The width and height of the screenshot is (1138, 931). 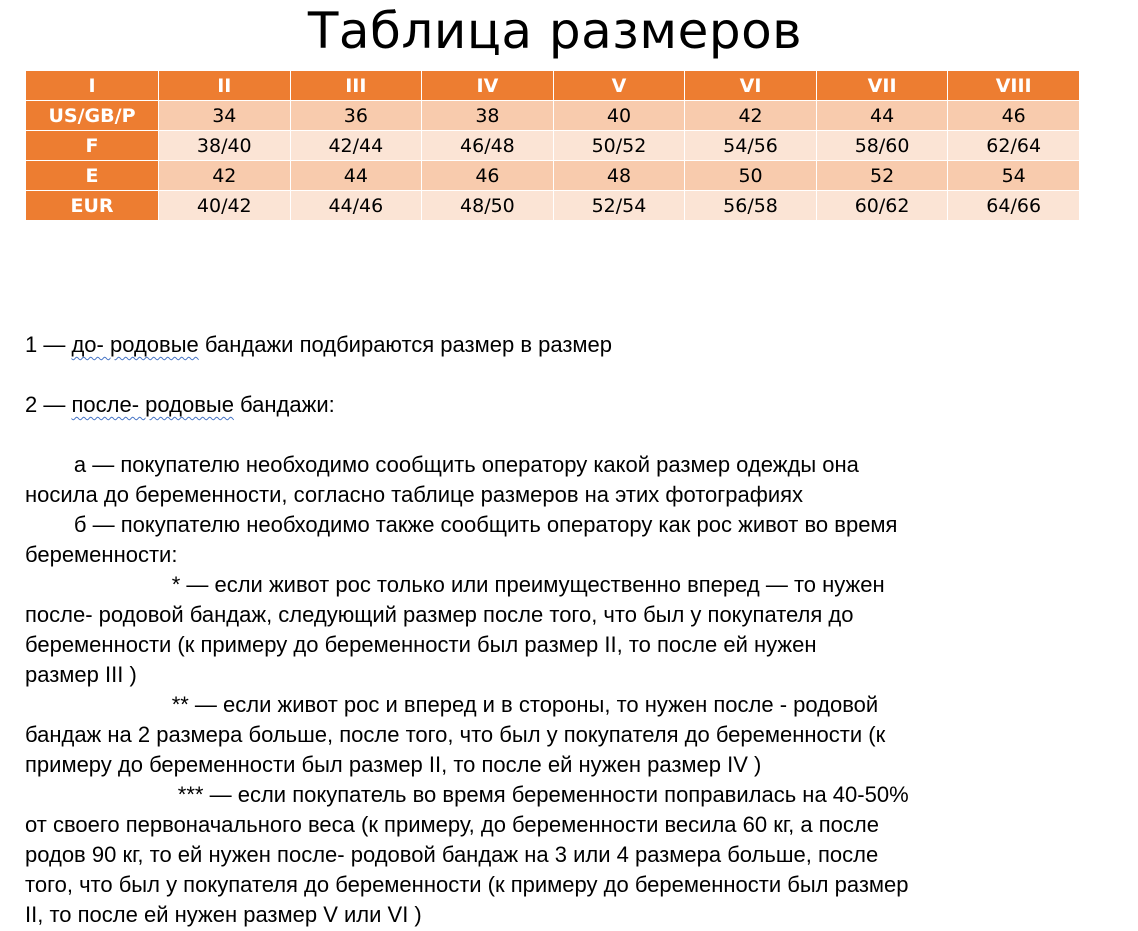 I want to click on table-cell: 62/64, so click(x=1013, y=145).